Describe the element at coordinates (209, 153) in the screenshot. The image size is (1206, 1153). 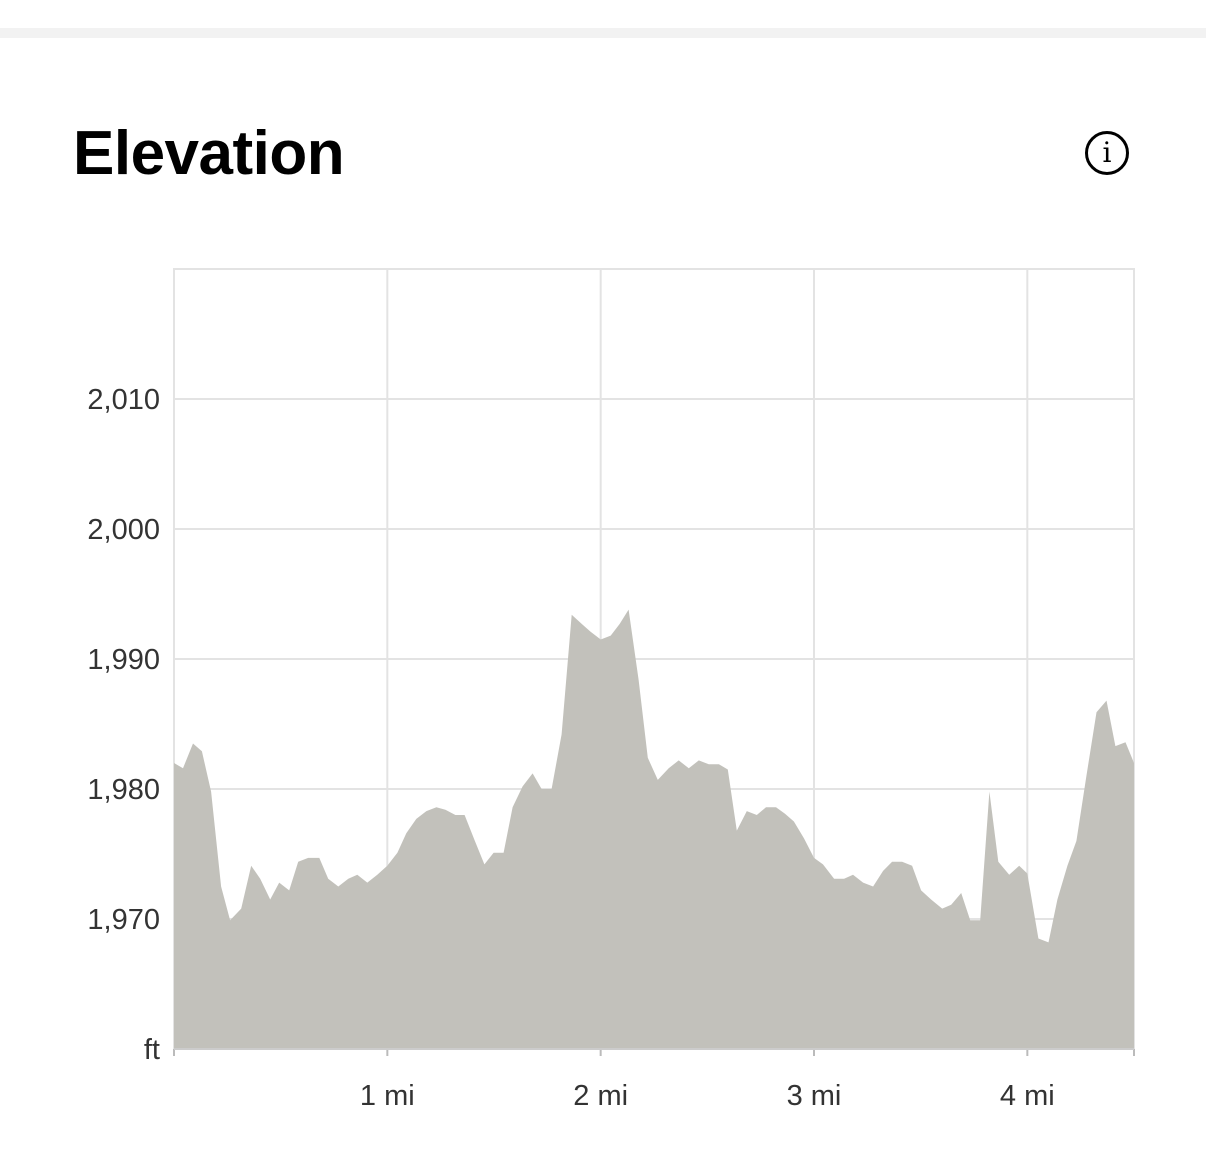
I see `page-title: Elevation` at that location.